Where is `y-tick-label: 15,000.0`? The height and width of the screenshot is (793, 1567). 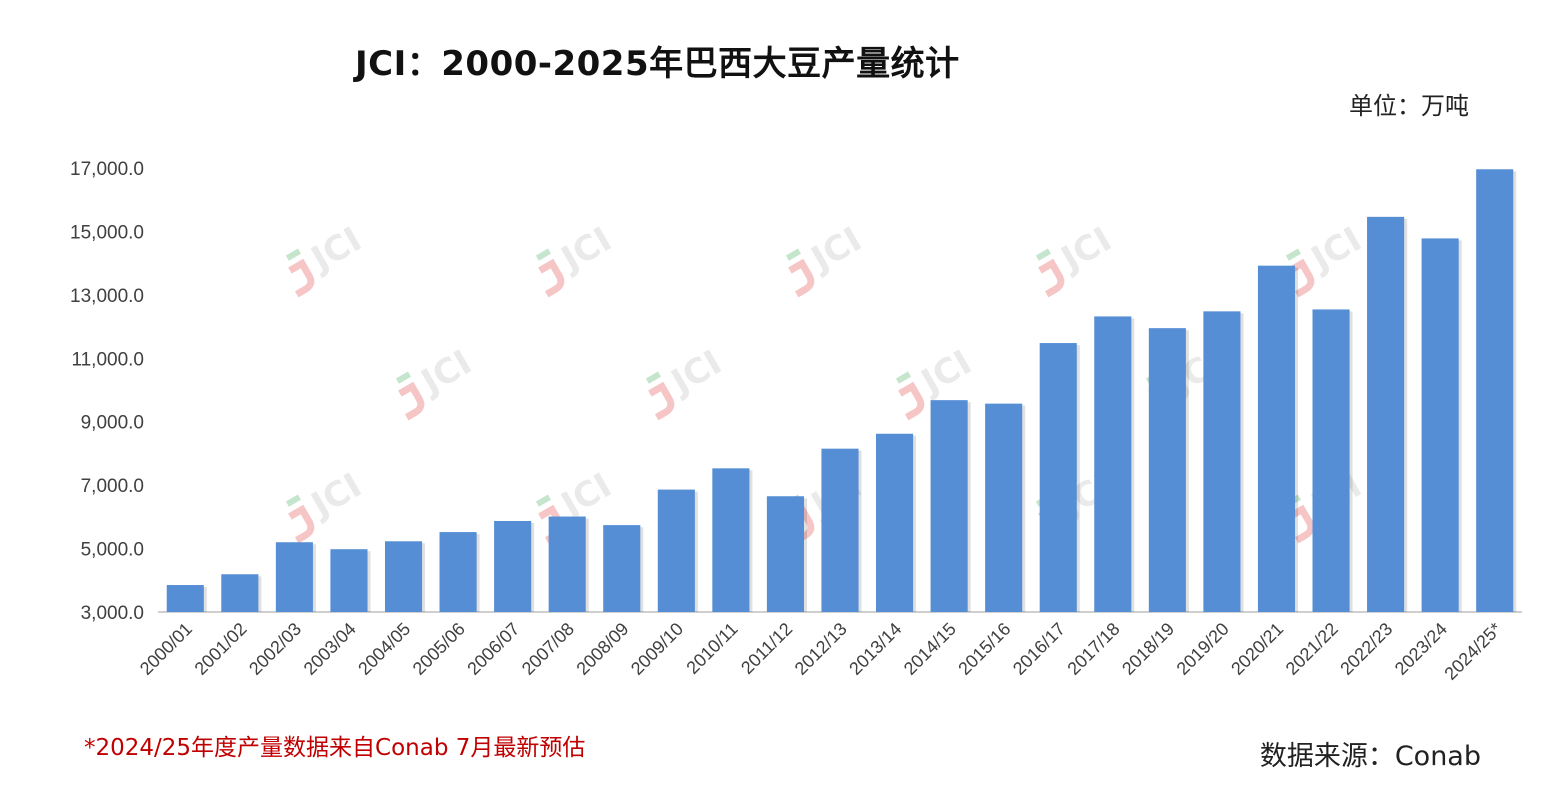
y-tick-label: 15,000.0 is located at coordinates (107, 232).